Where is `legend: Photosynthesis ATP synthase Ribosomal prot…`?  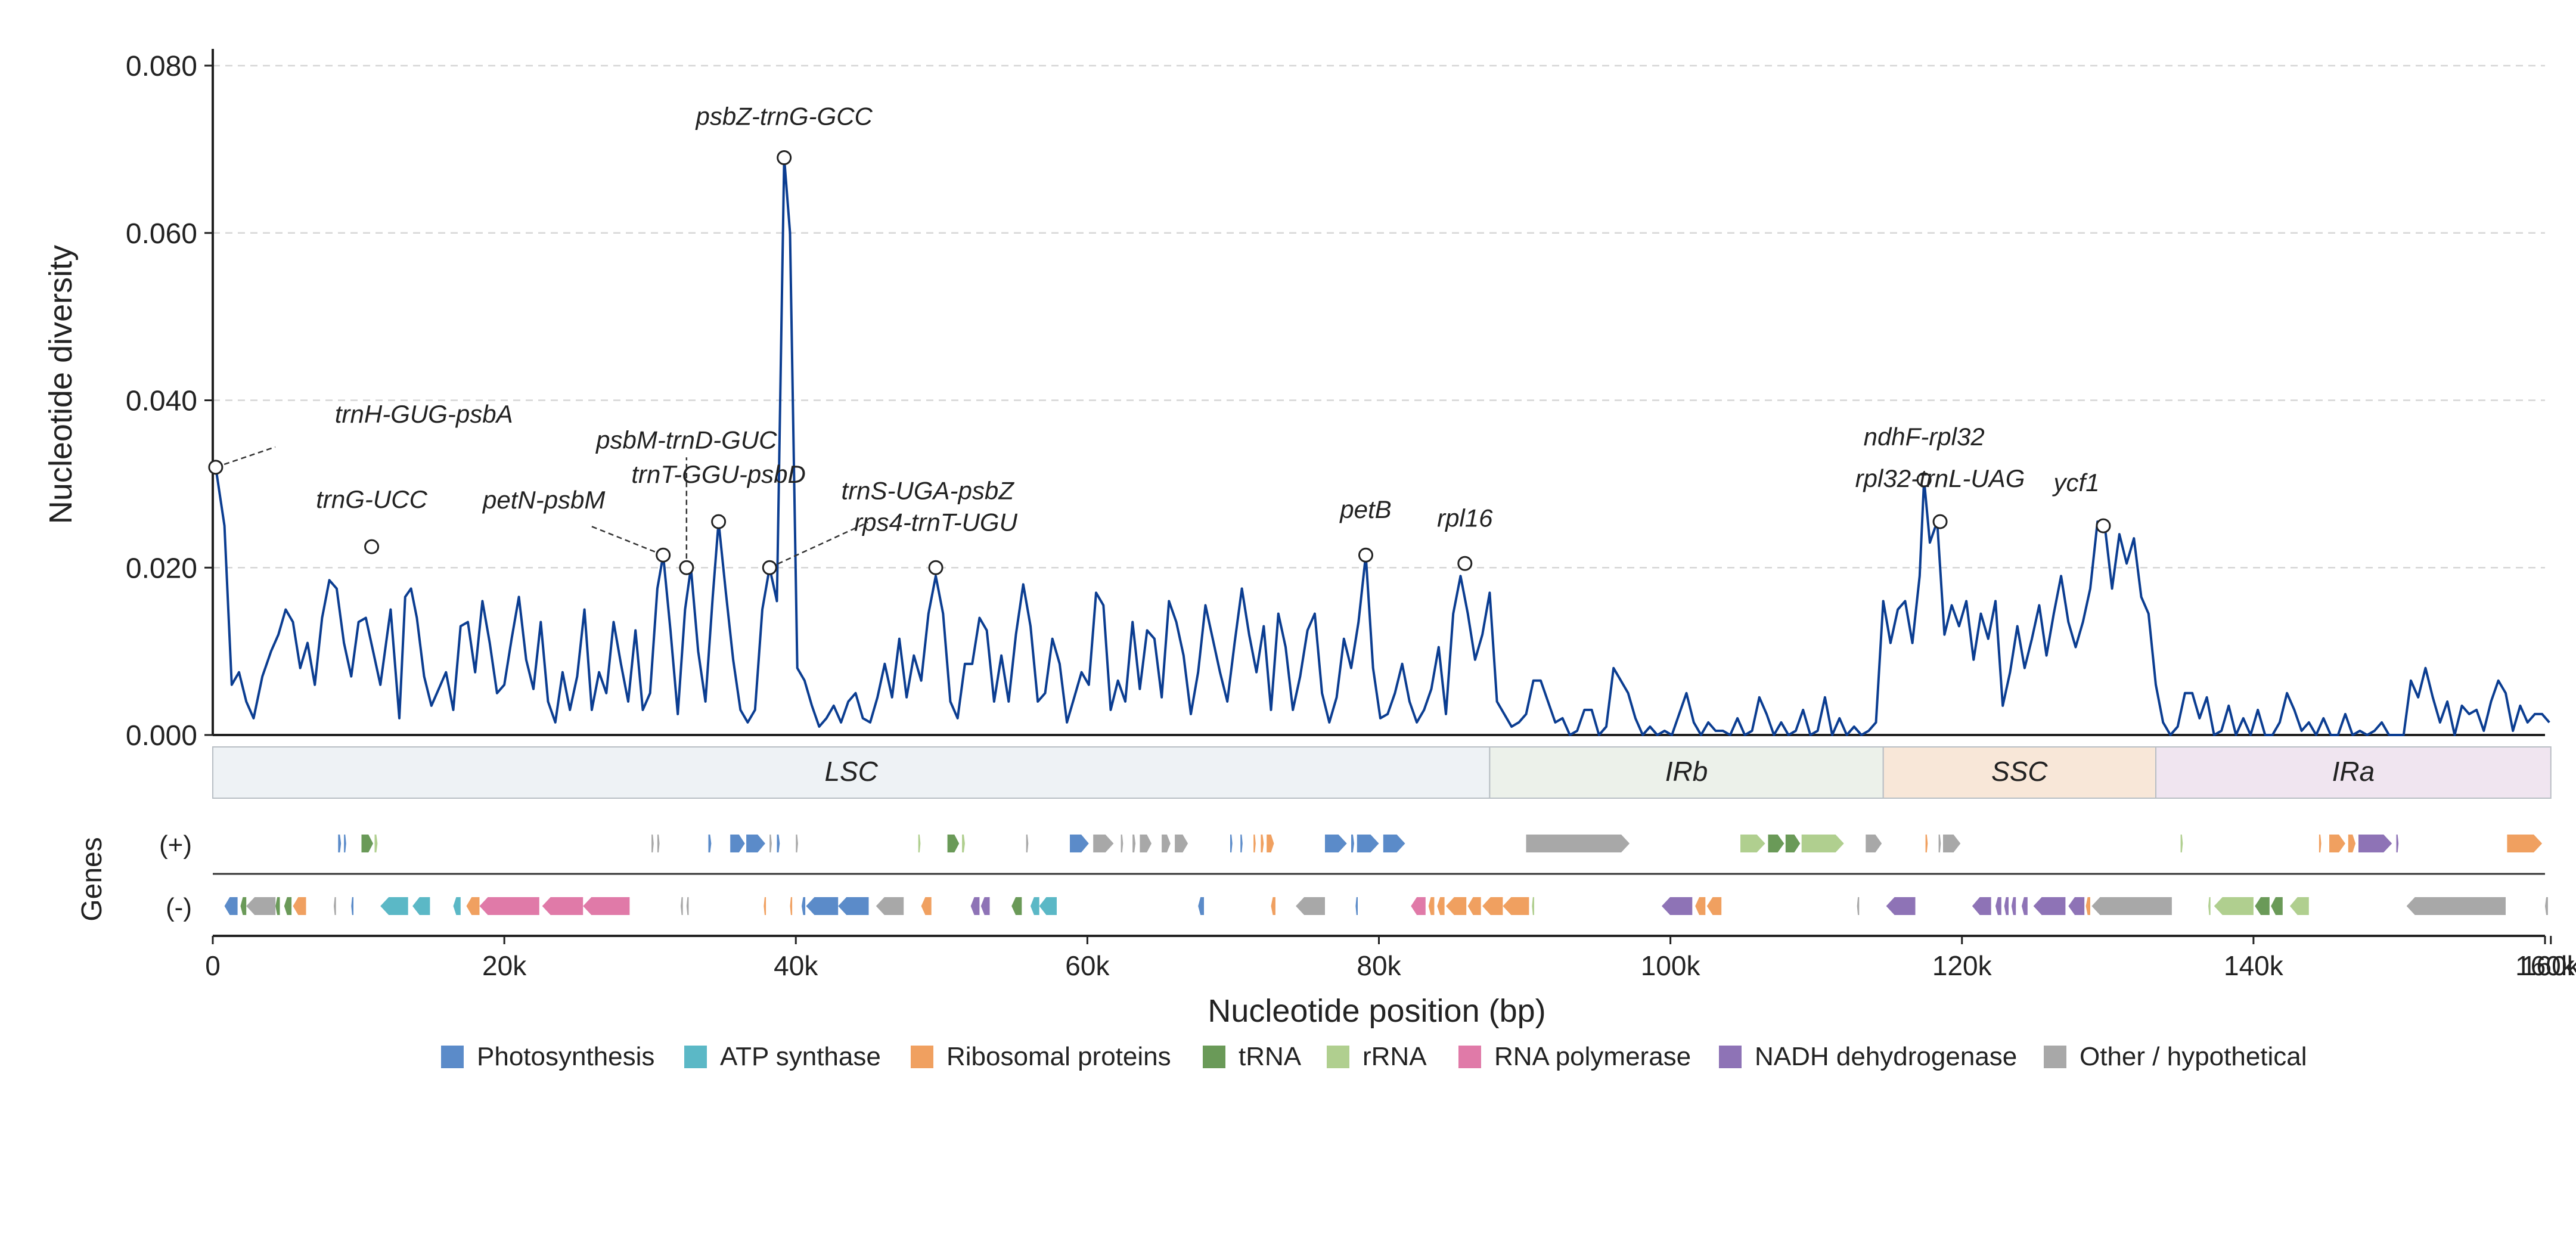 legend: Photosynthesis ATP synthase Ribosomal prot… is located at coordinates (1374, 1056).